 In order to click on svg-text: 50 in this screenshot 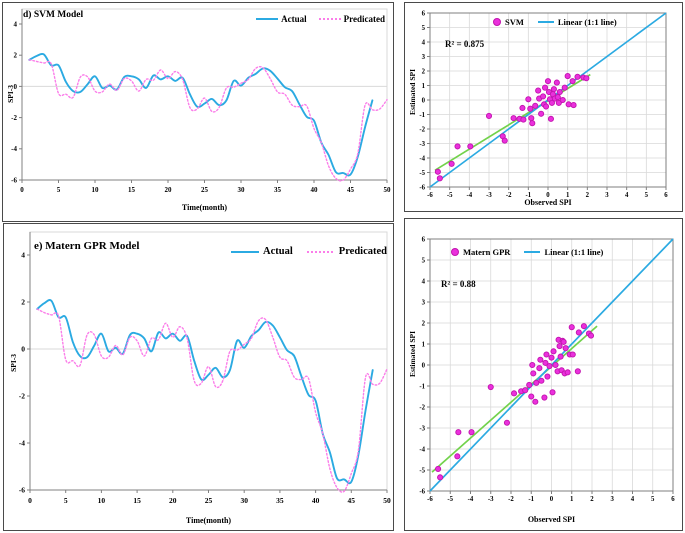, I will do `click(388, 190)`.